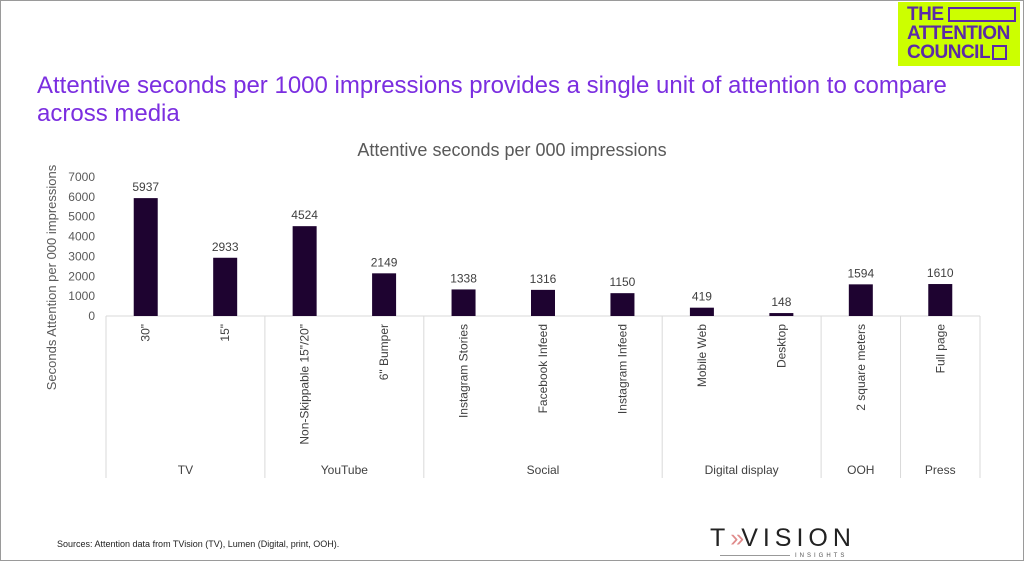 This screenshot has width=1024, height=561. I want to click on data-label: 419, so click(702, 297).